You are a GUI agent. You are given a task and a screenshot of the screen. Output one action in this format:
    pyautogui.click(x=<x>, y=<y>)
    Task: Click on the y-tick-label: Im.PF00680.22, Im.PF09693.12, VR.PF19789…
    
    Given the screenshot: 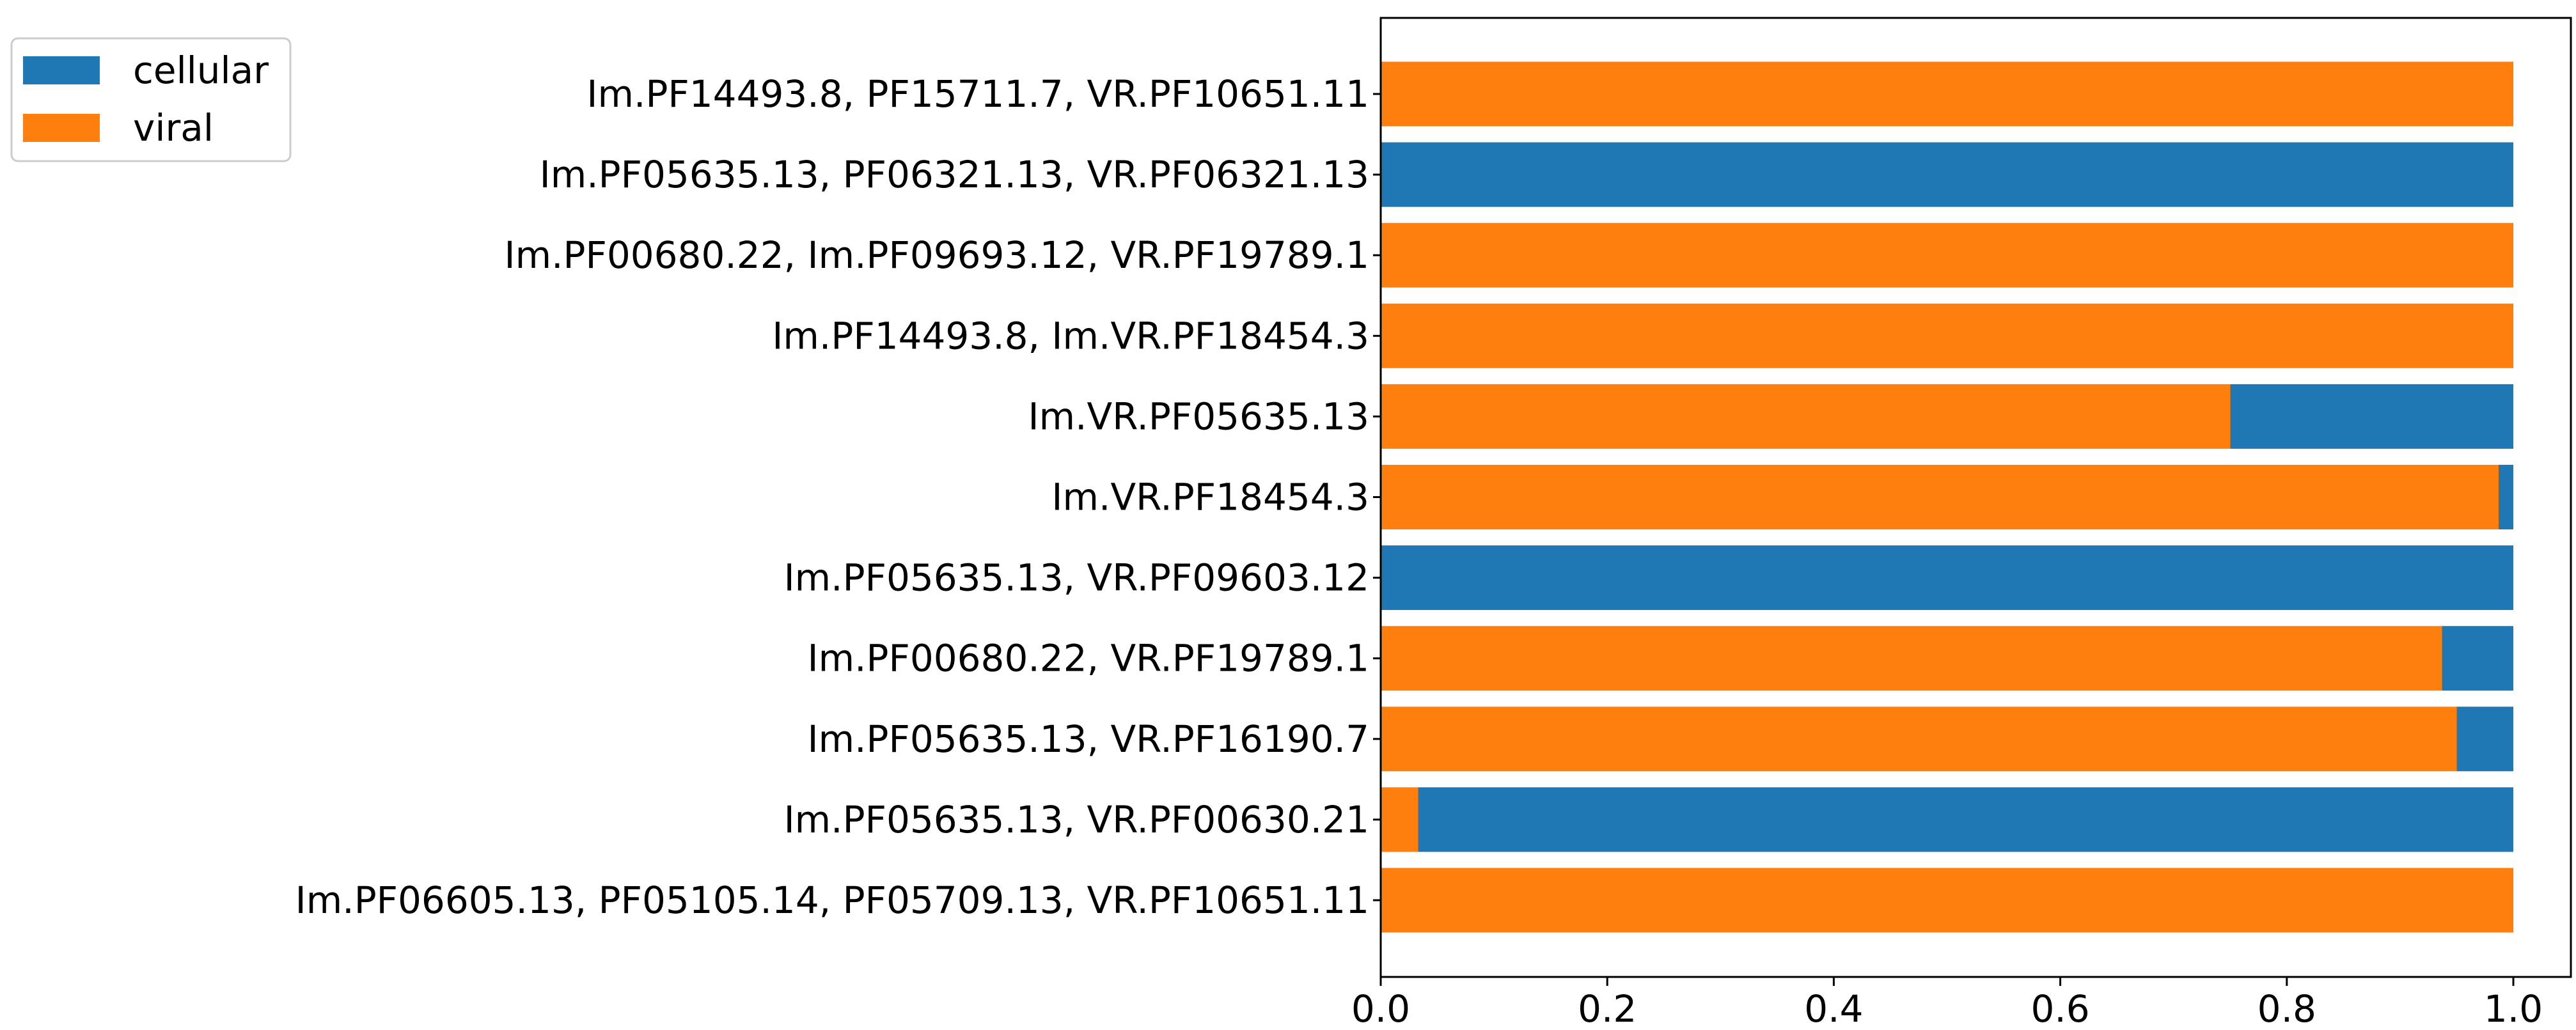 What is the action you would take?
    pyautogui.click(x=936, y=255)
    